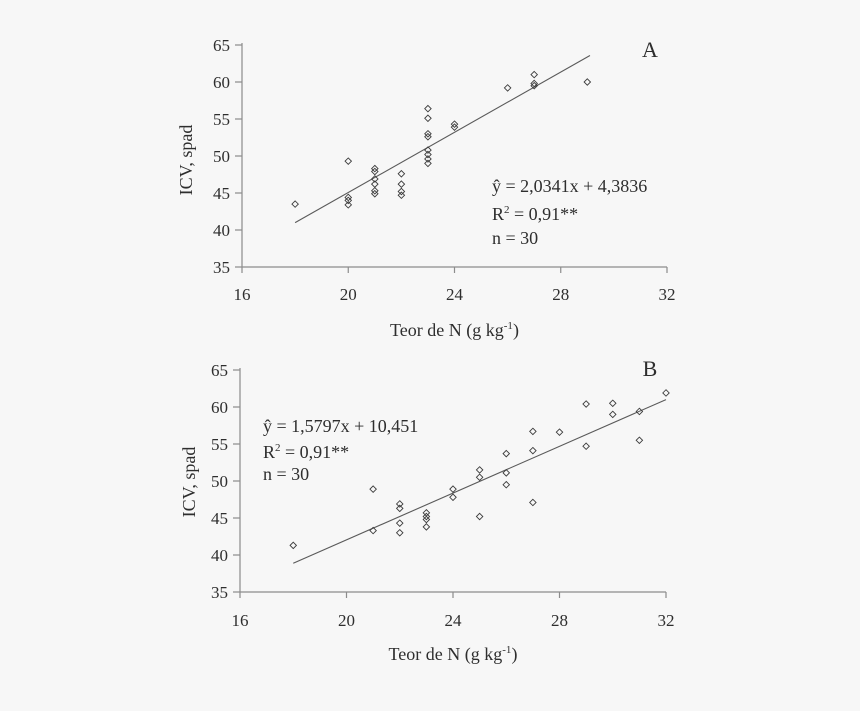 The image size is (860, 711). I want to click on panel-letter: B, so click(650, 368).